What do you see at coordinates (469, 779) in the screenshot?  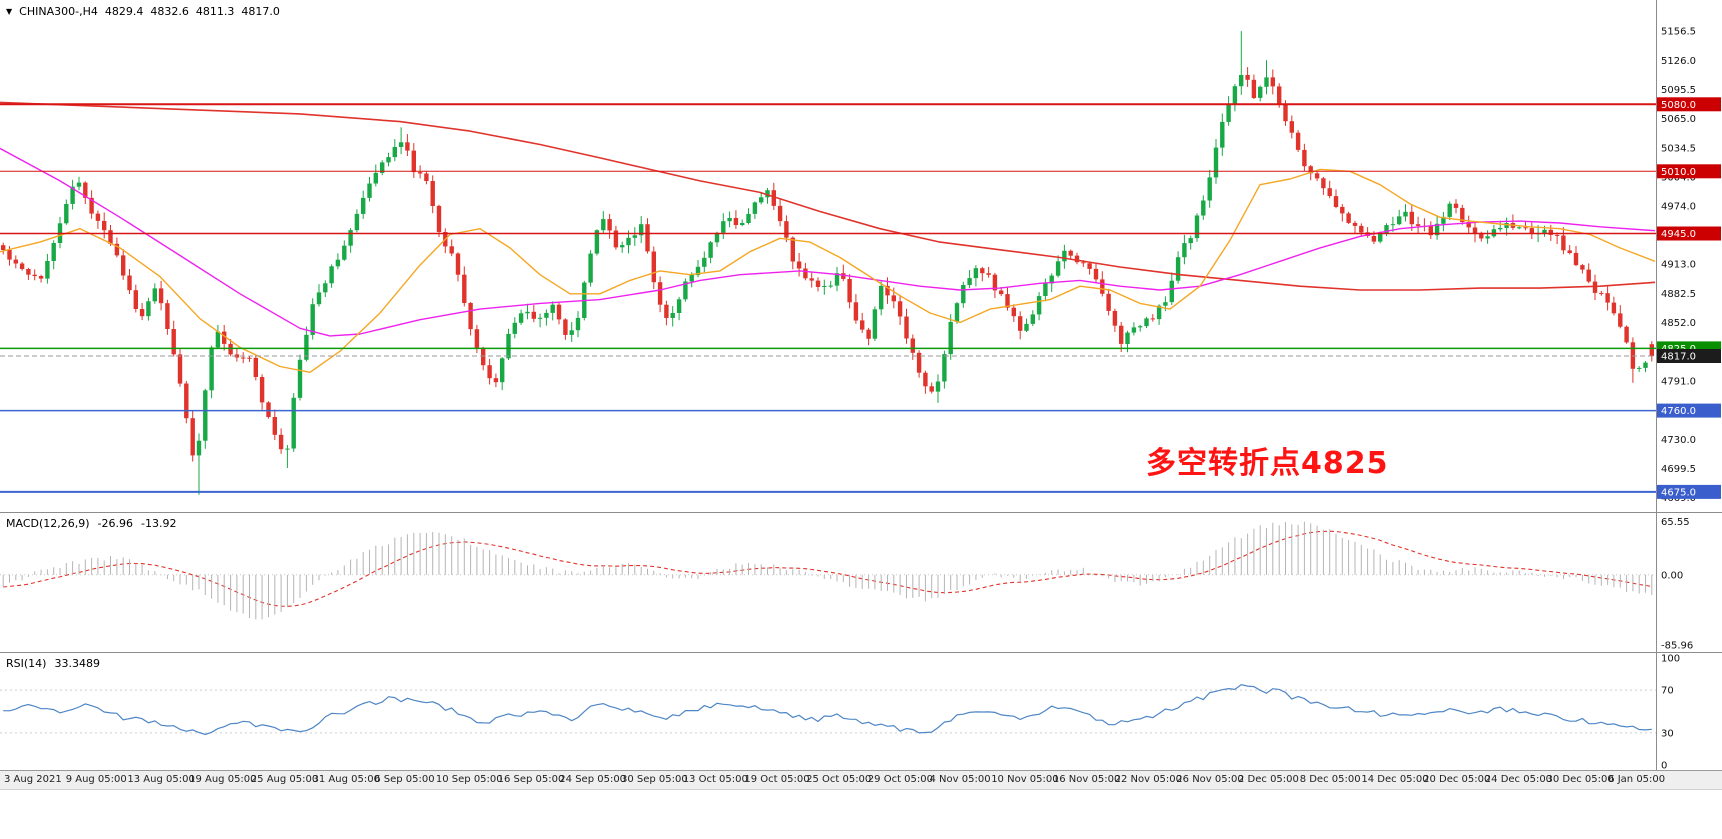 I see `time-axis-label: 10 Sep 05:00` at bounding box center [469, 779].